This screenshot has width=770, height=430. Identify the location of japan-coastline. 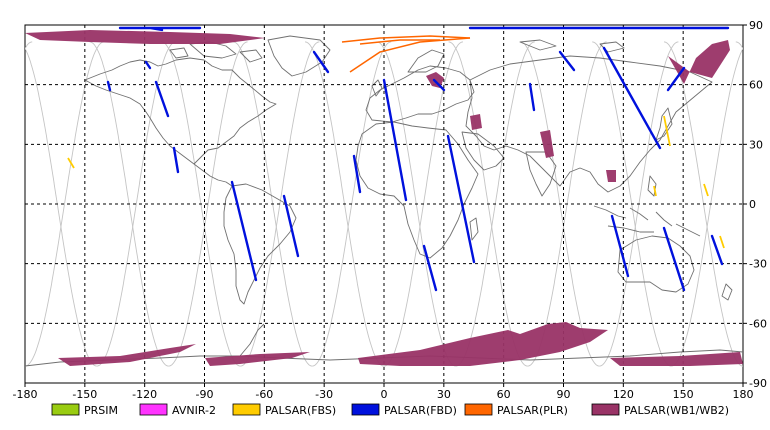
(664, 124).